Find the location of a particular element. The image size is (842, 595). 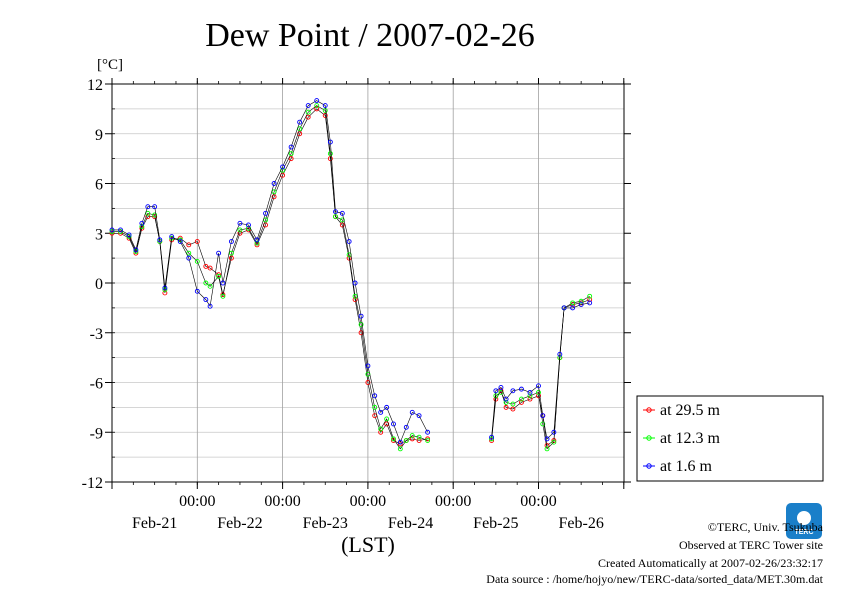

y-tick-label: 3 is located at coordinates (99, 234).